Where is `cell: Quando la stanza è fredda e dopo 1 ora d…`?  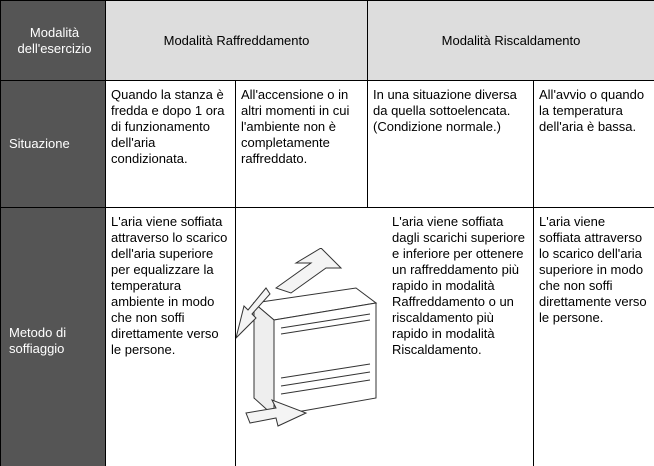
cell: Quando la stanza è fredda e dopo 1 ora d… is located at coordinates (170, 144).